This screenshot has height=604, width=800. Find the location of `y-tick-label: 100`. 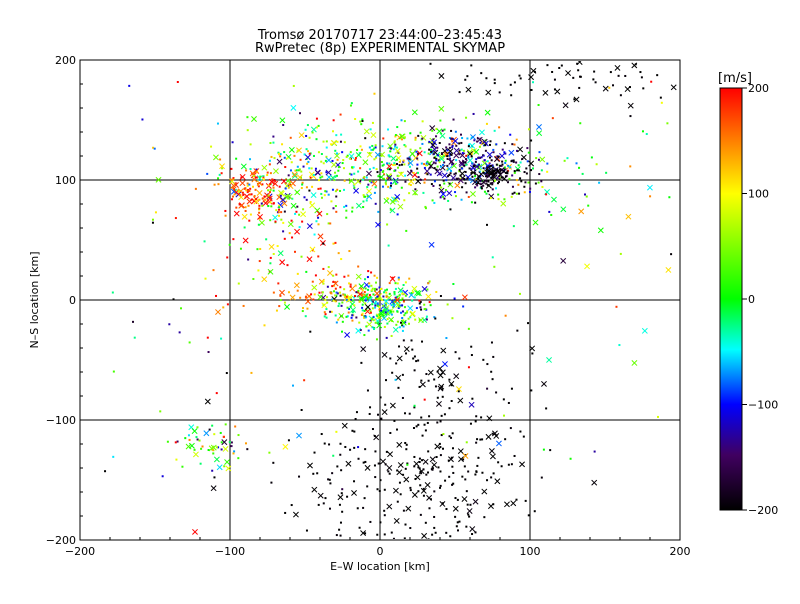

y-tick-label: 100 is located at coordinates (65, 180).